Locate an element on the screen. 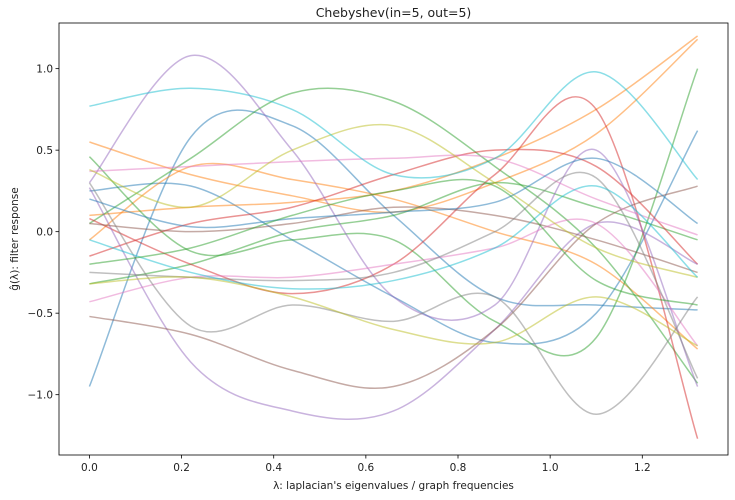 The image size is (735, 500). x-tick-label: 1.2 is located at coordinates (642, 468).